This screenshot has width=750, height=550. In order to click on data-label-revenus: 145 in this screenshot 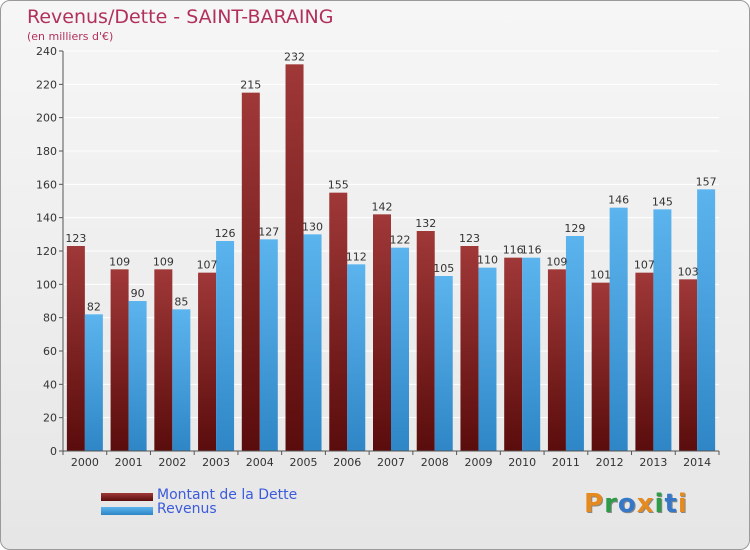, I will do `click(662, 201)`.